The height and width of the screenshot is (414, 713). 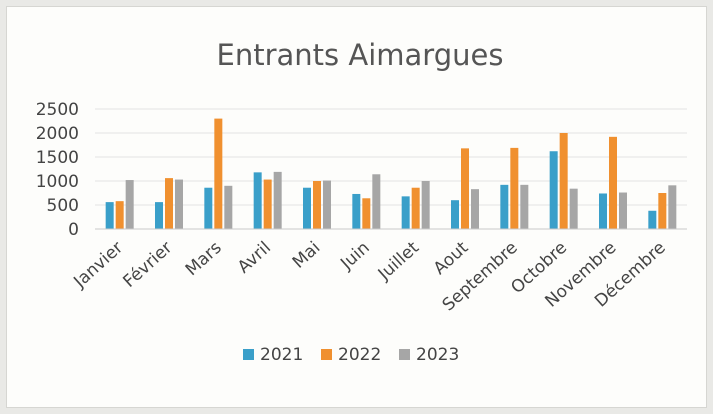 What do you see at coordinates (57, 182) in the screenshot?
I see `y-tick-label: 1000` at bounding box center [57, 182].